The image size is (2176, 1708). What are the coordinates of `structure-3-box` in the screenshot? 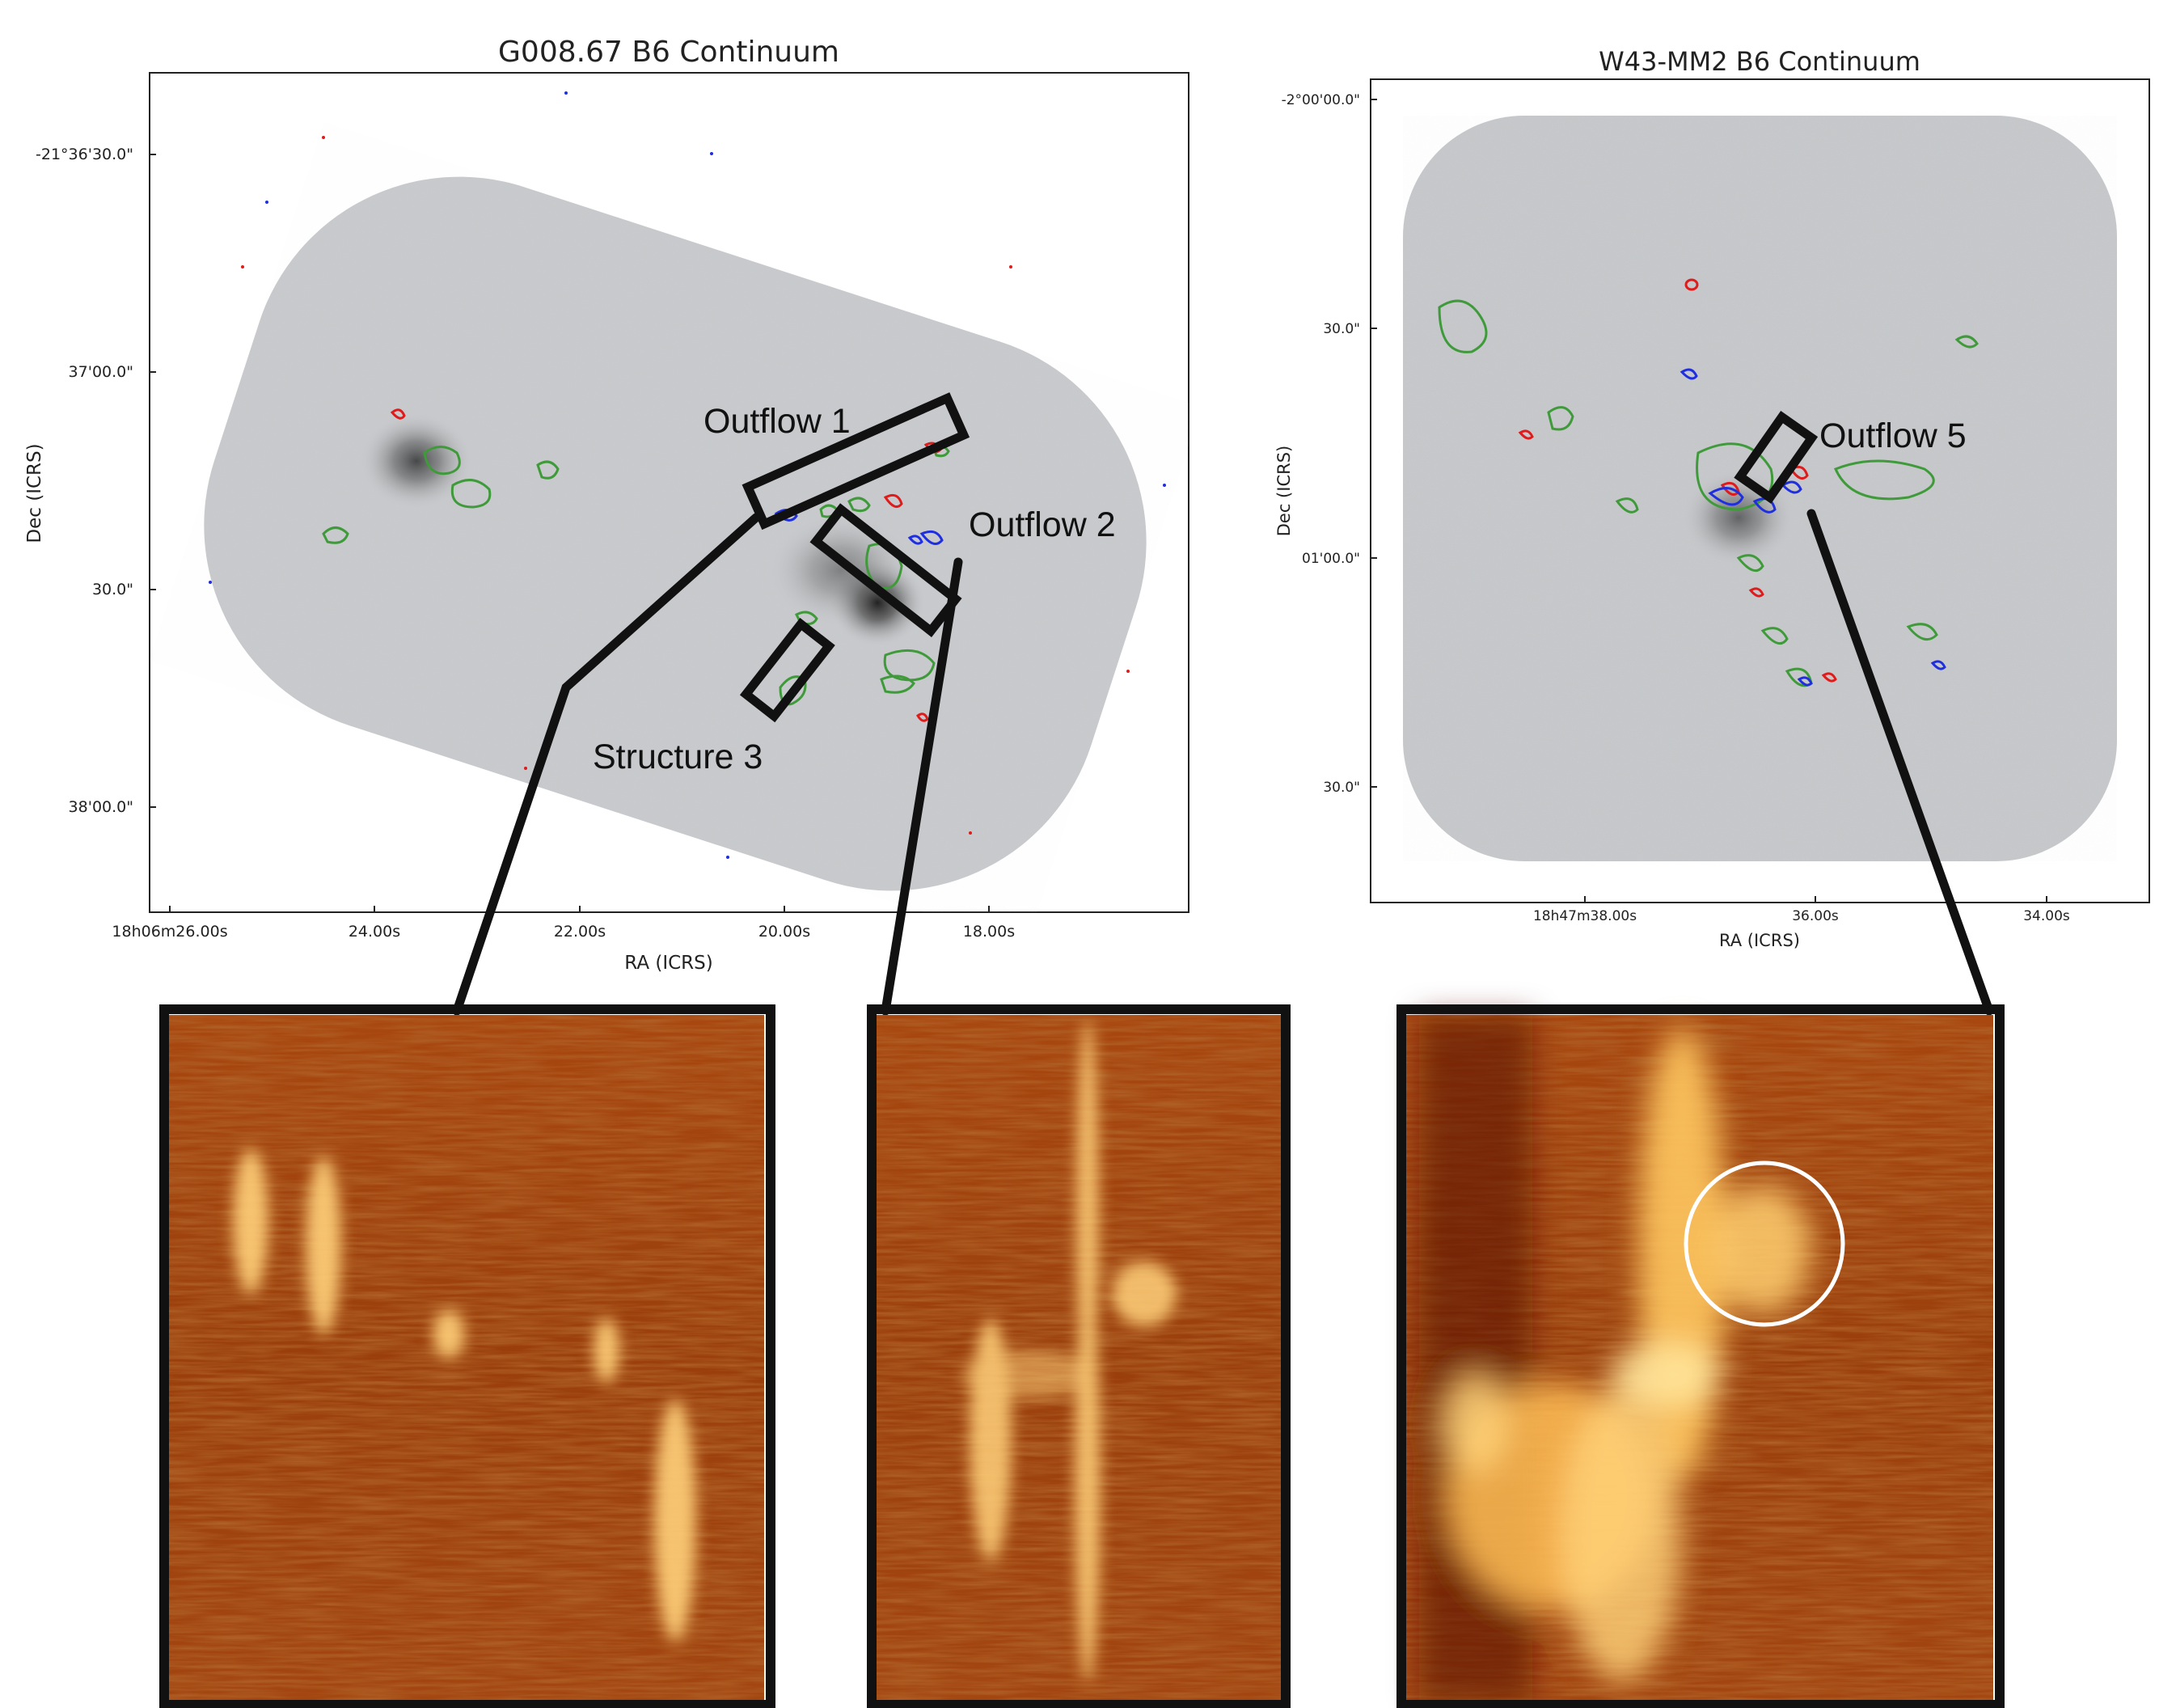 It's located at (787, 670).